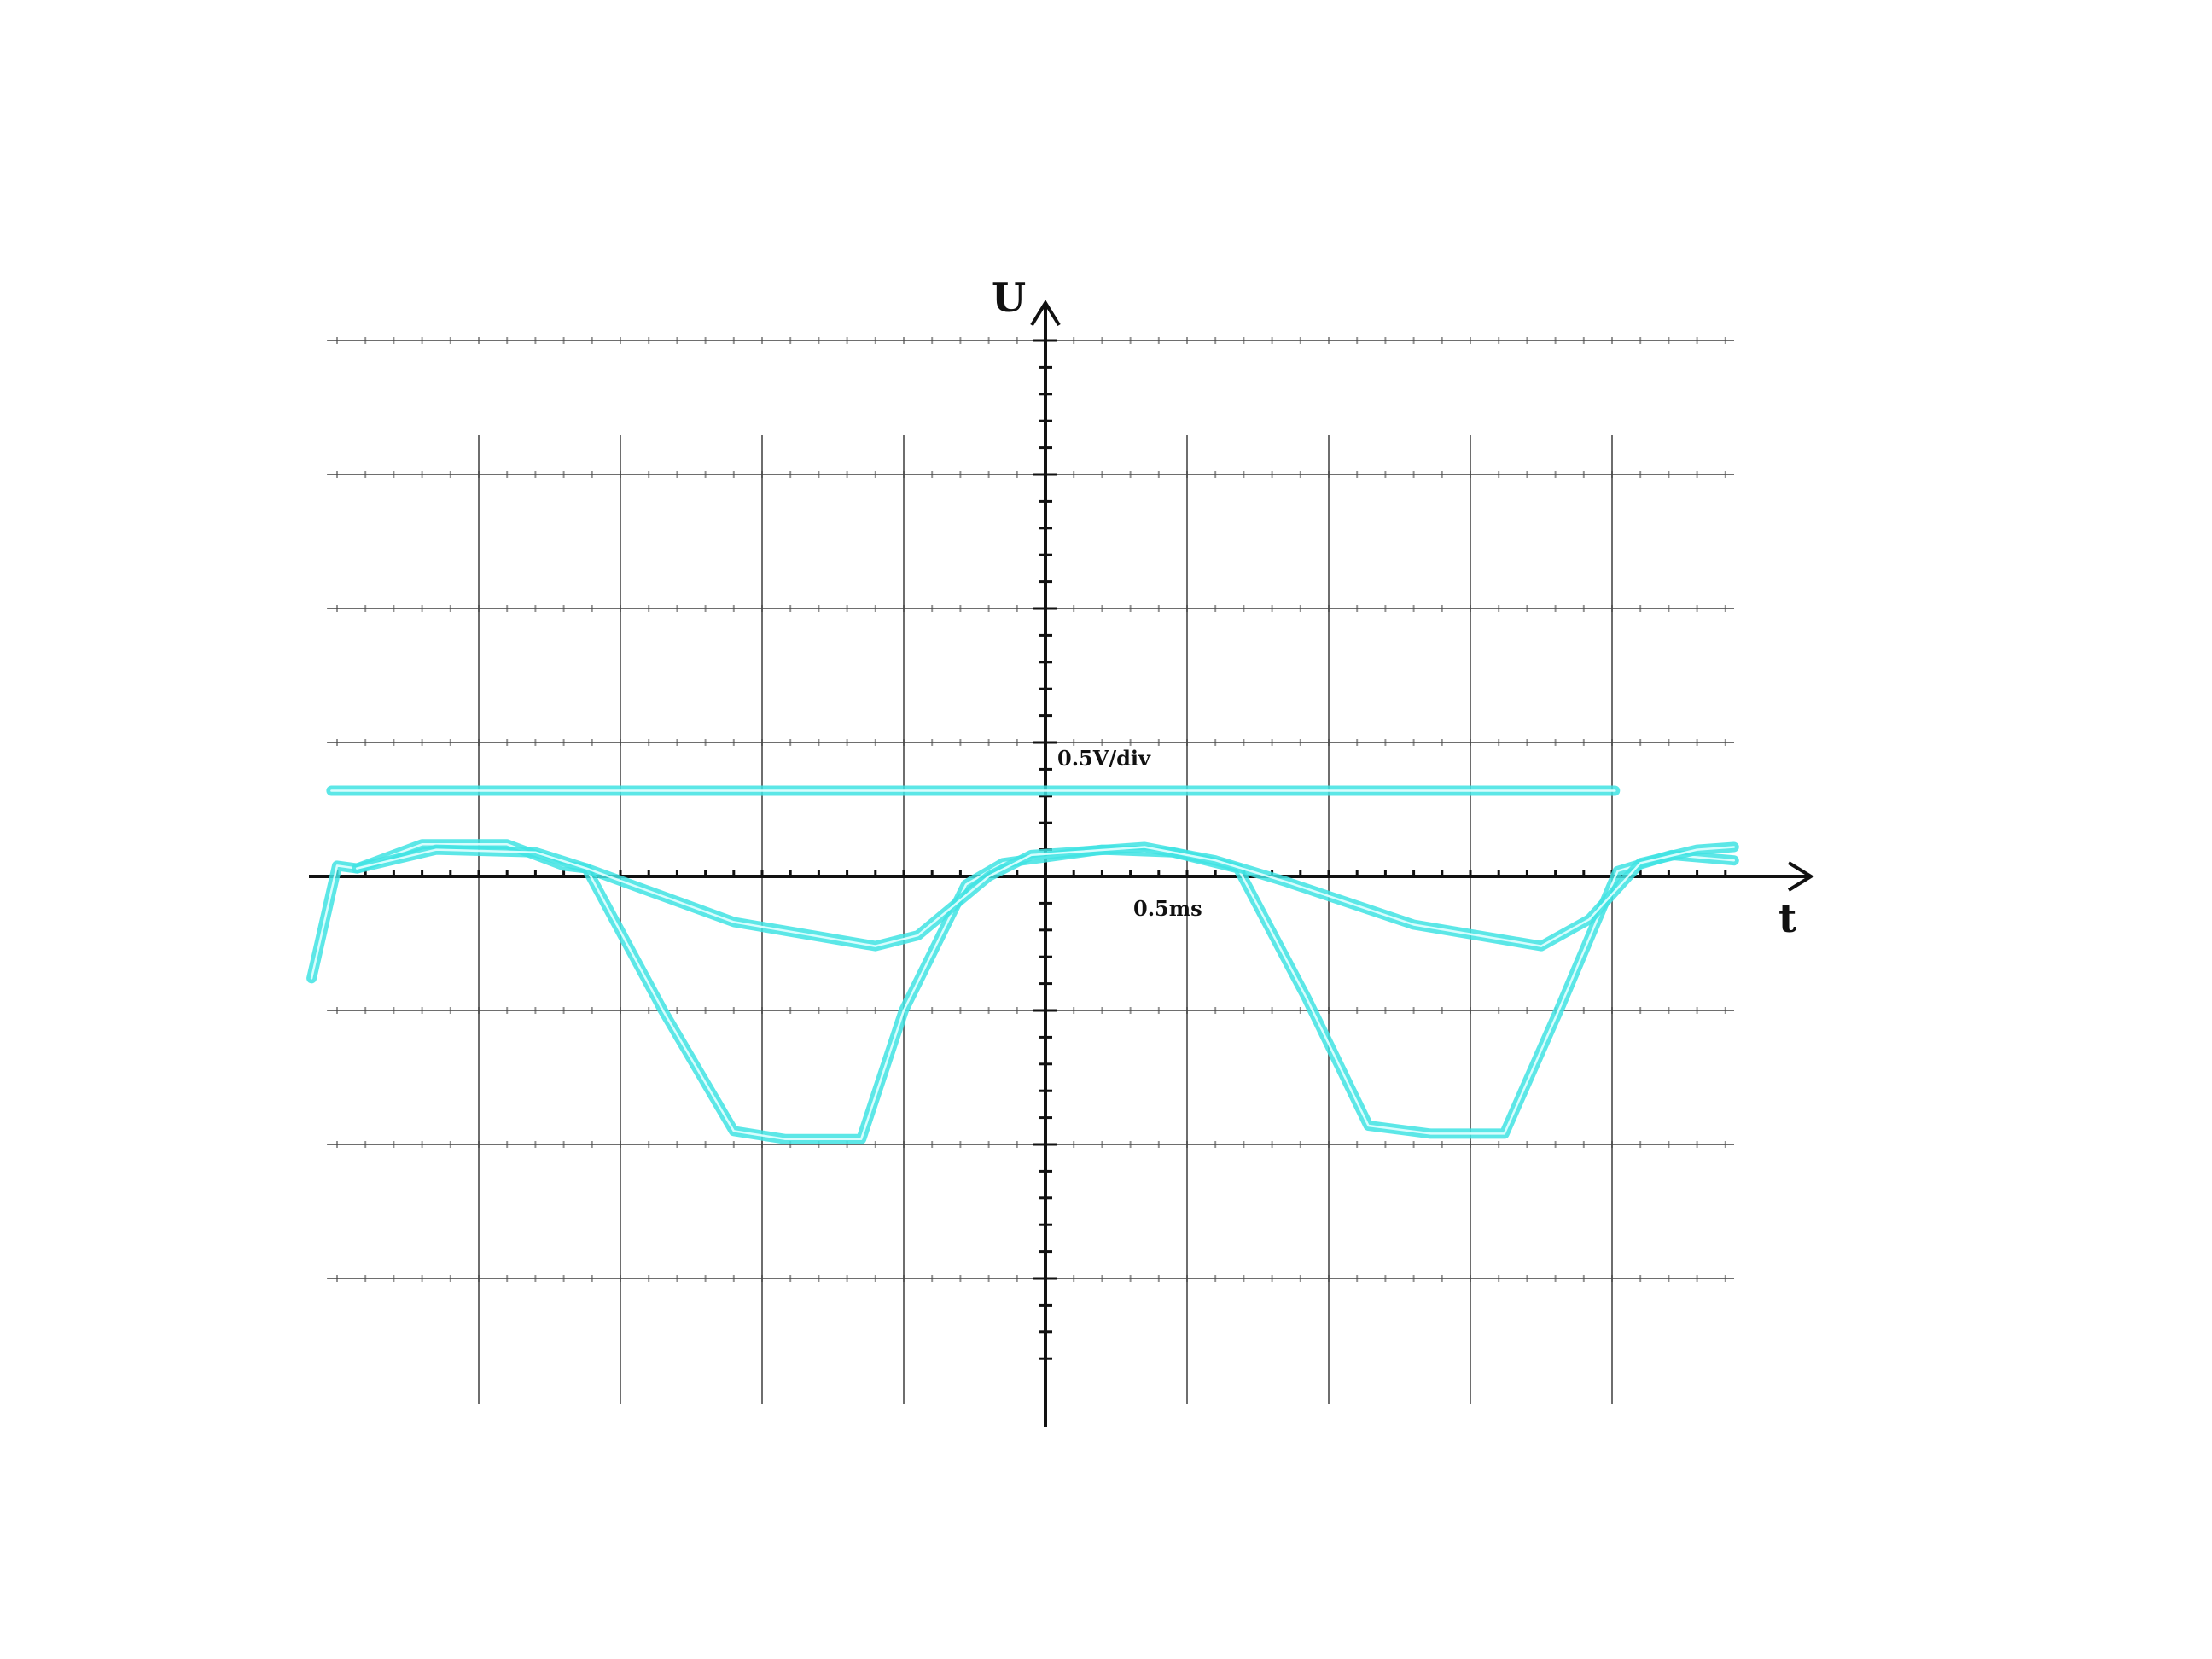  I want to click on trace-output-core, so click(1023, 991).